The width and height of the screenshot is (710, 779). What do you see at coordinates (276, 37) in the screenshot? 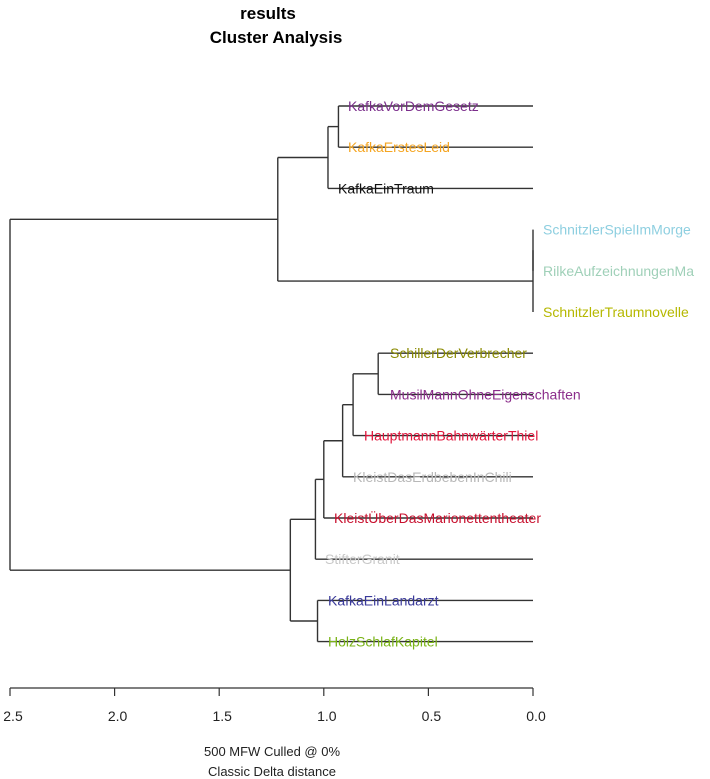
I see `chart-subtitle: Cluster Analysis` at bounding box center [276, 37].